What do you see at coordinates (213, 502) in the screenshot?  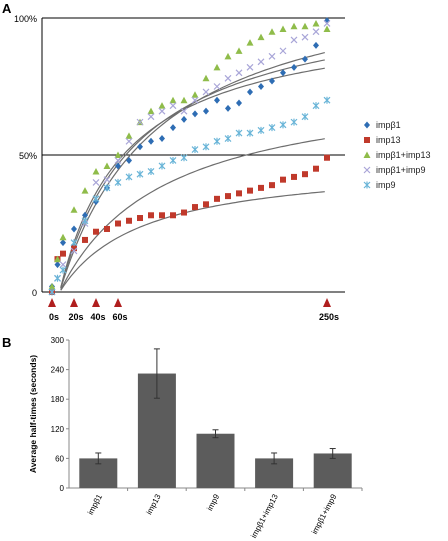 I see `x-tick-label: imp9` at bounding box center [213, 502].